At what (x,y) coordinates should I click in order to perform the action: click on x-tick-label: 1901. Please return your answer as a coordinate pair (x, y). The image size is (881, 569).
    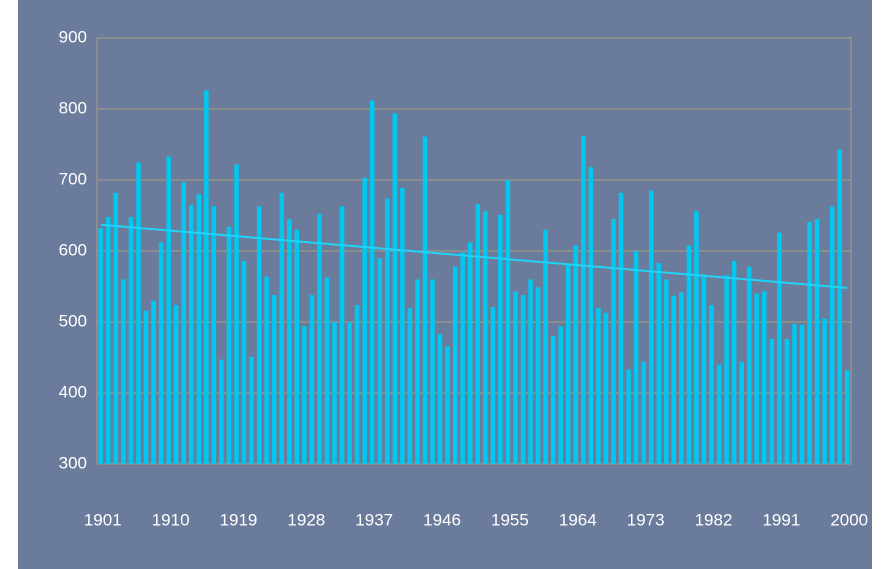
    Looking at the image, I should click on (103, 519).